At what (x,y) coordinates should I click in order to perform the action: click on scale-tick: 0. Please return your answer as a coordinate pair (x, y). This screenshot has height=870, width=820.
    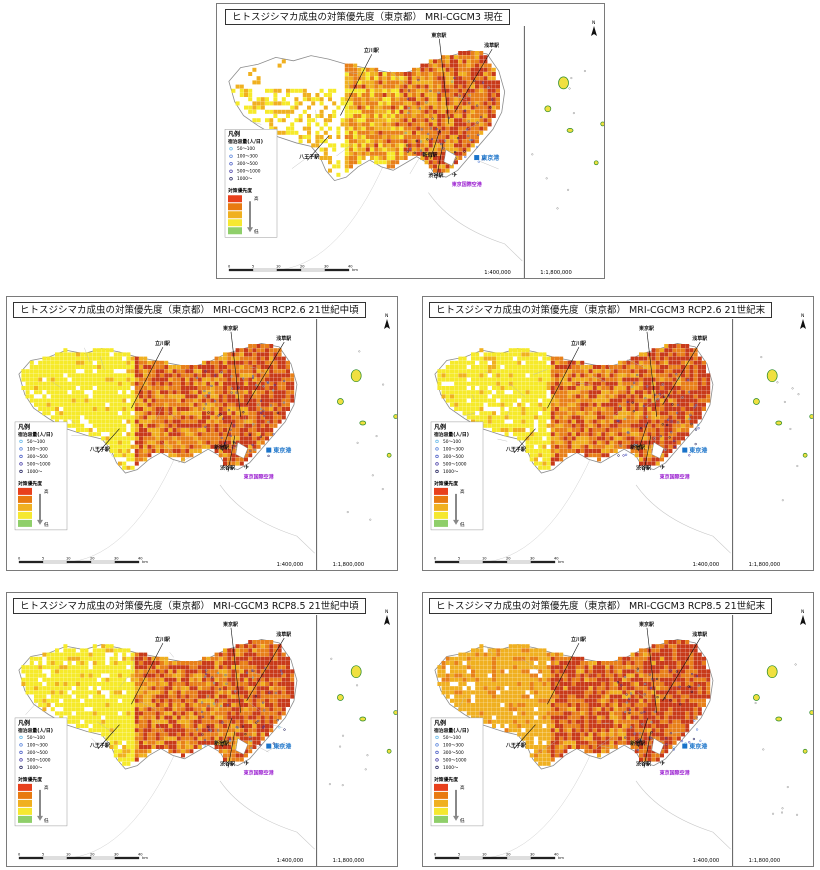
    Looking at the image, I should click on (229, 267).